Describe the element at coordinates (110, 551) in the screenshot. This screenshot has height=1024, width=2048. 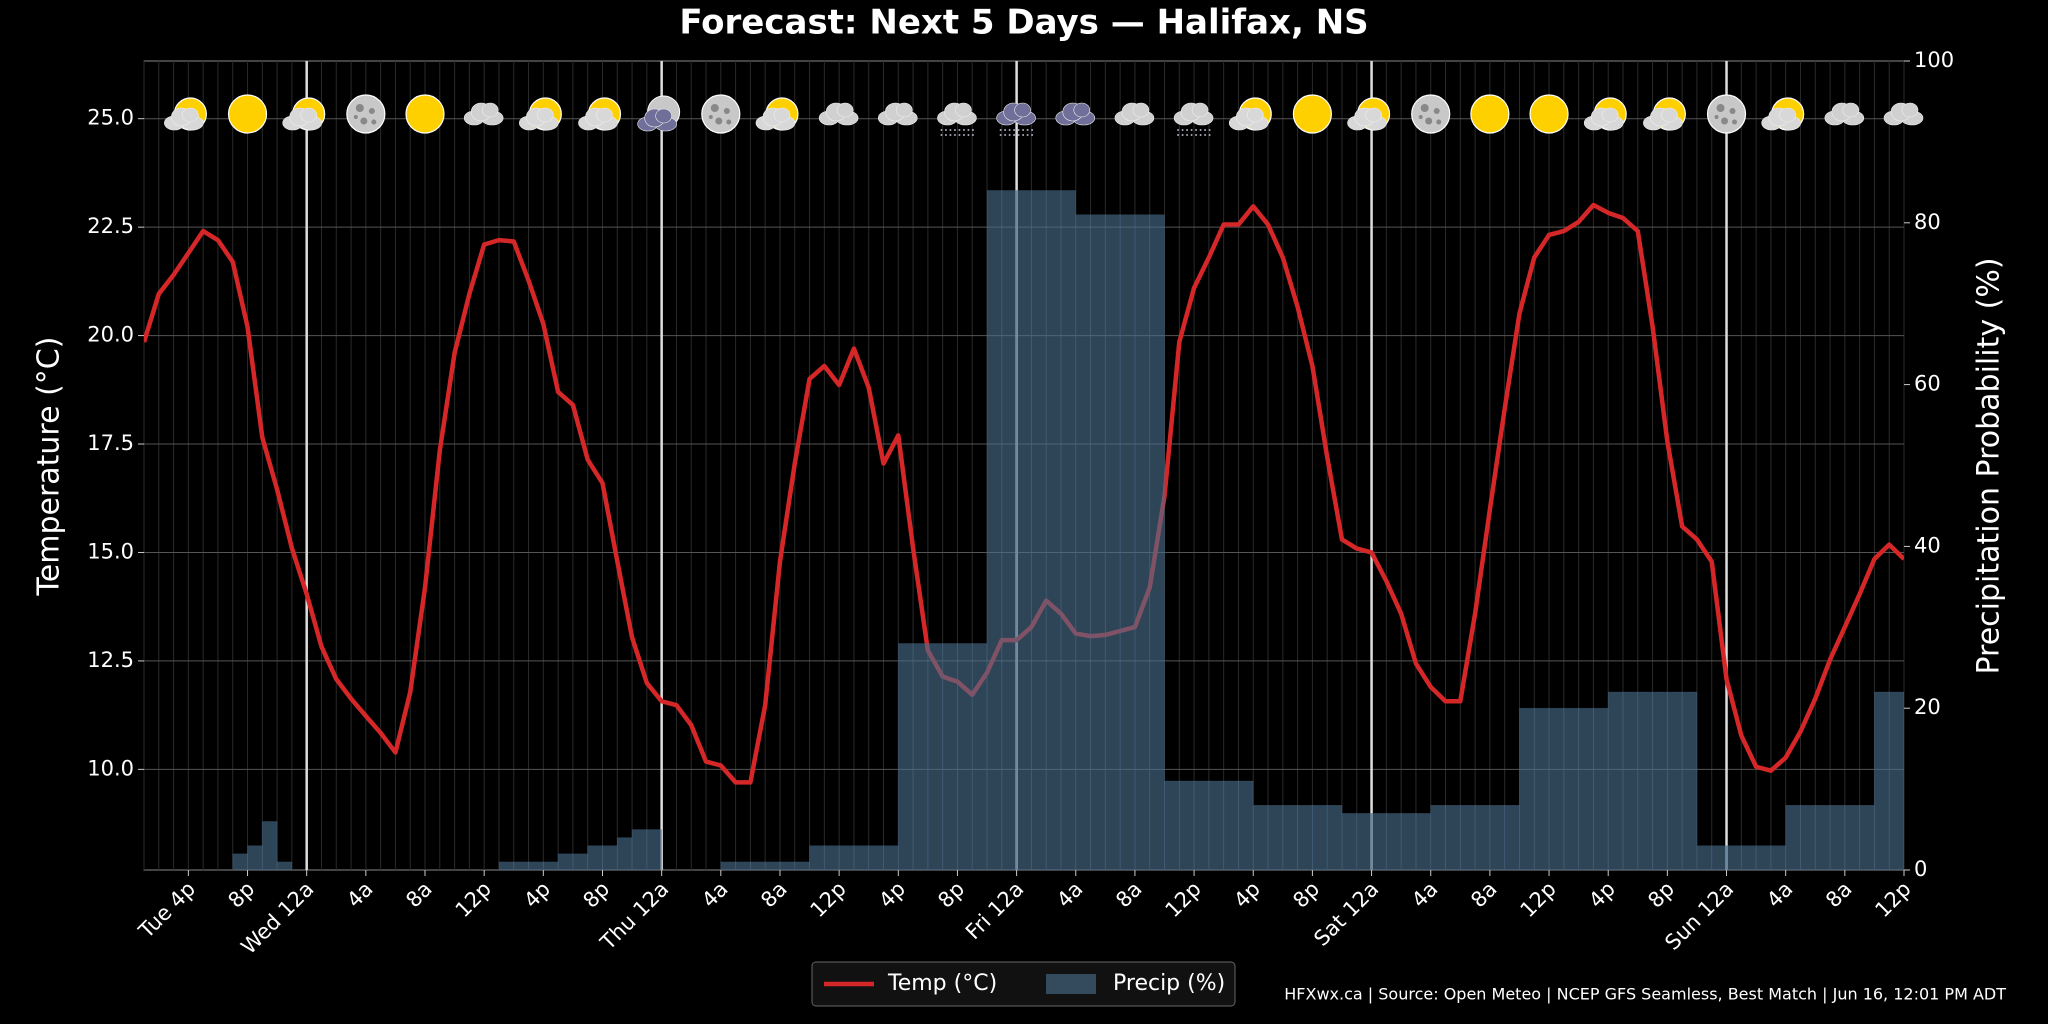
I see `y-tick-label: 15.0` at that location.